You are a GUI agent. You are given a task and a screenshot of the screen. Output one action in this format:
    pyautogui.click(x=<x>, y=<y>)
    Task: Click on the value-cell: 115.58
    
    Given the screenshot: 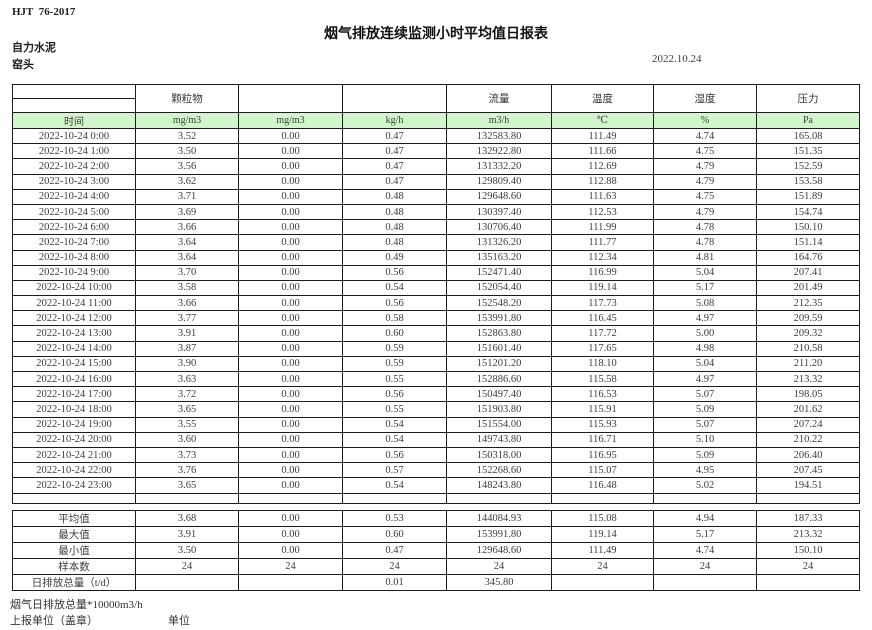 What is the action you would take?
    pyautogui.click(x=602, y=379)
    